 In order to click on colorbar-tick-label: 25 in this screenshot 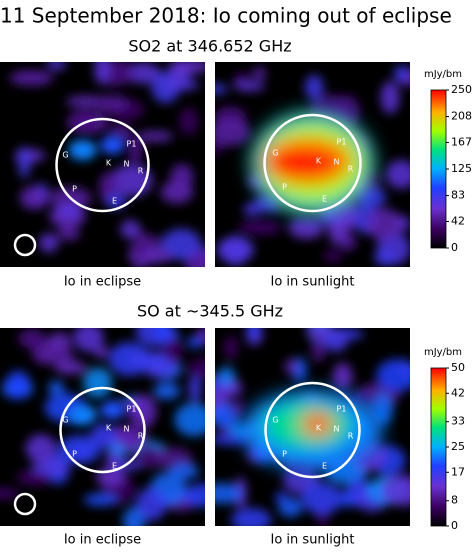, I will do `click(458, 446)`.